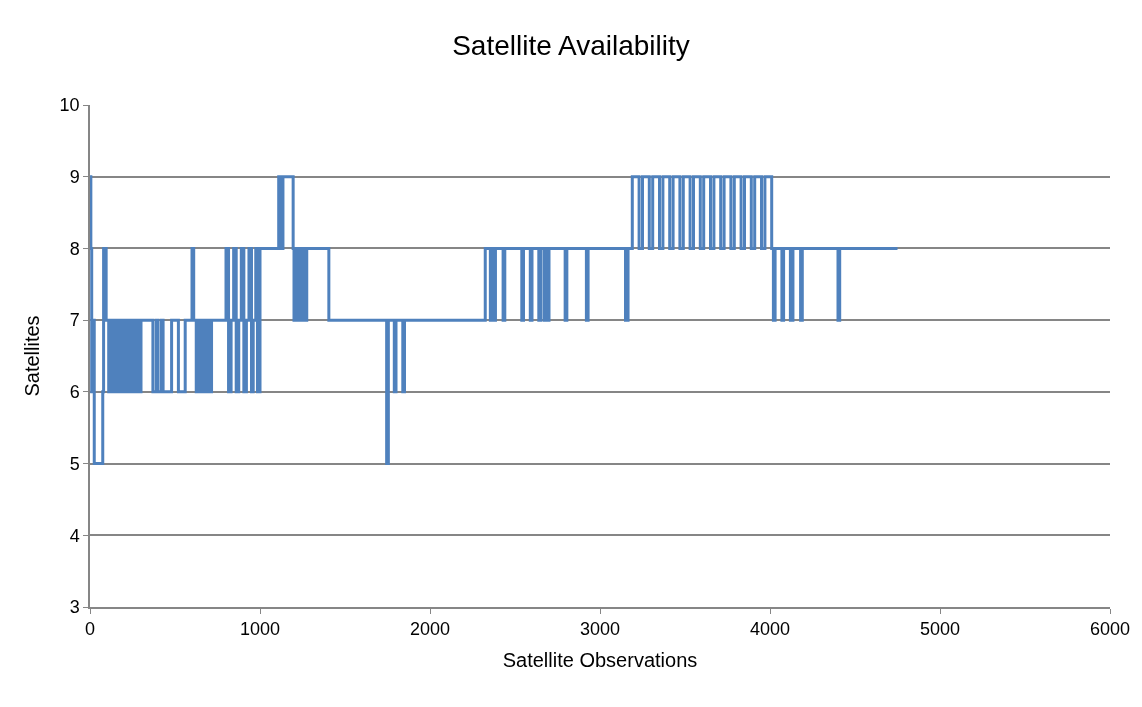 Image resolution: width=1142 pixels, height=707 pixels. Describe the element at coordinates (430, 629) in the screenshot. I see `x-tick-label: 2000` at that location.